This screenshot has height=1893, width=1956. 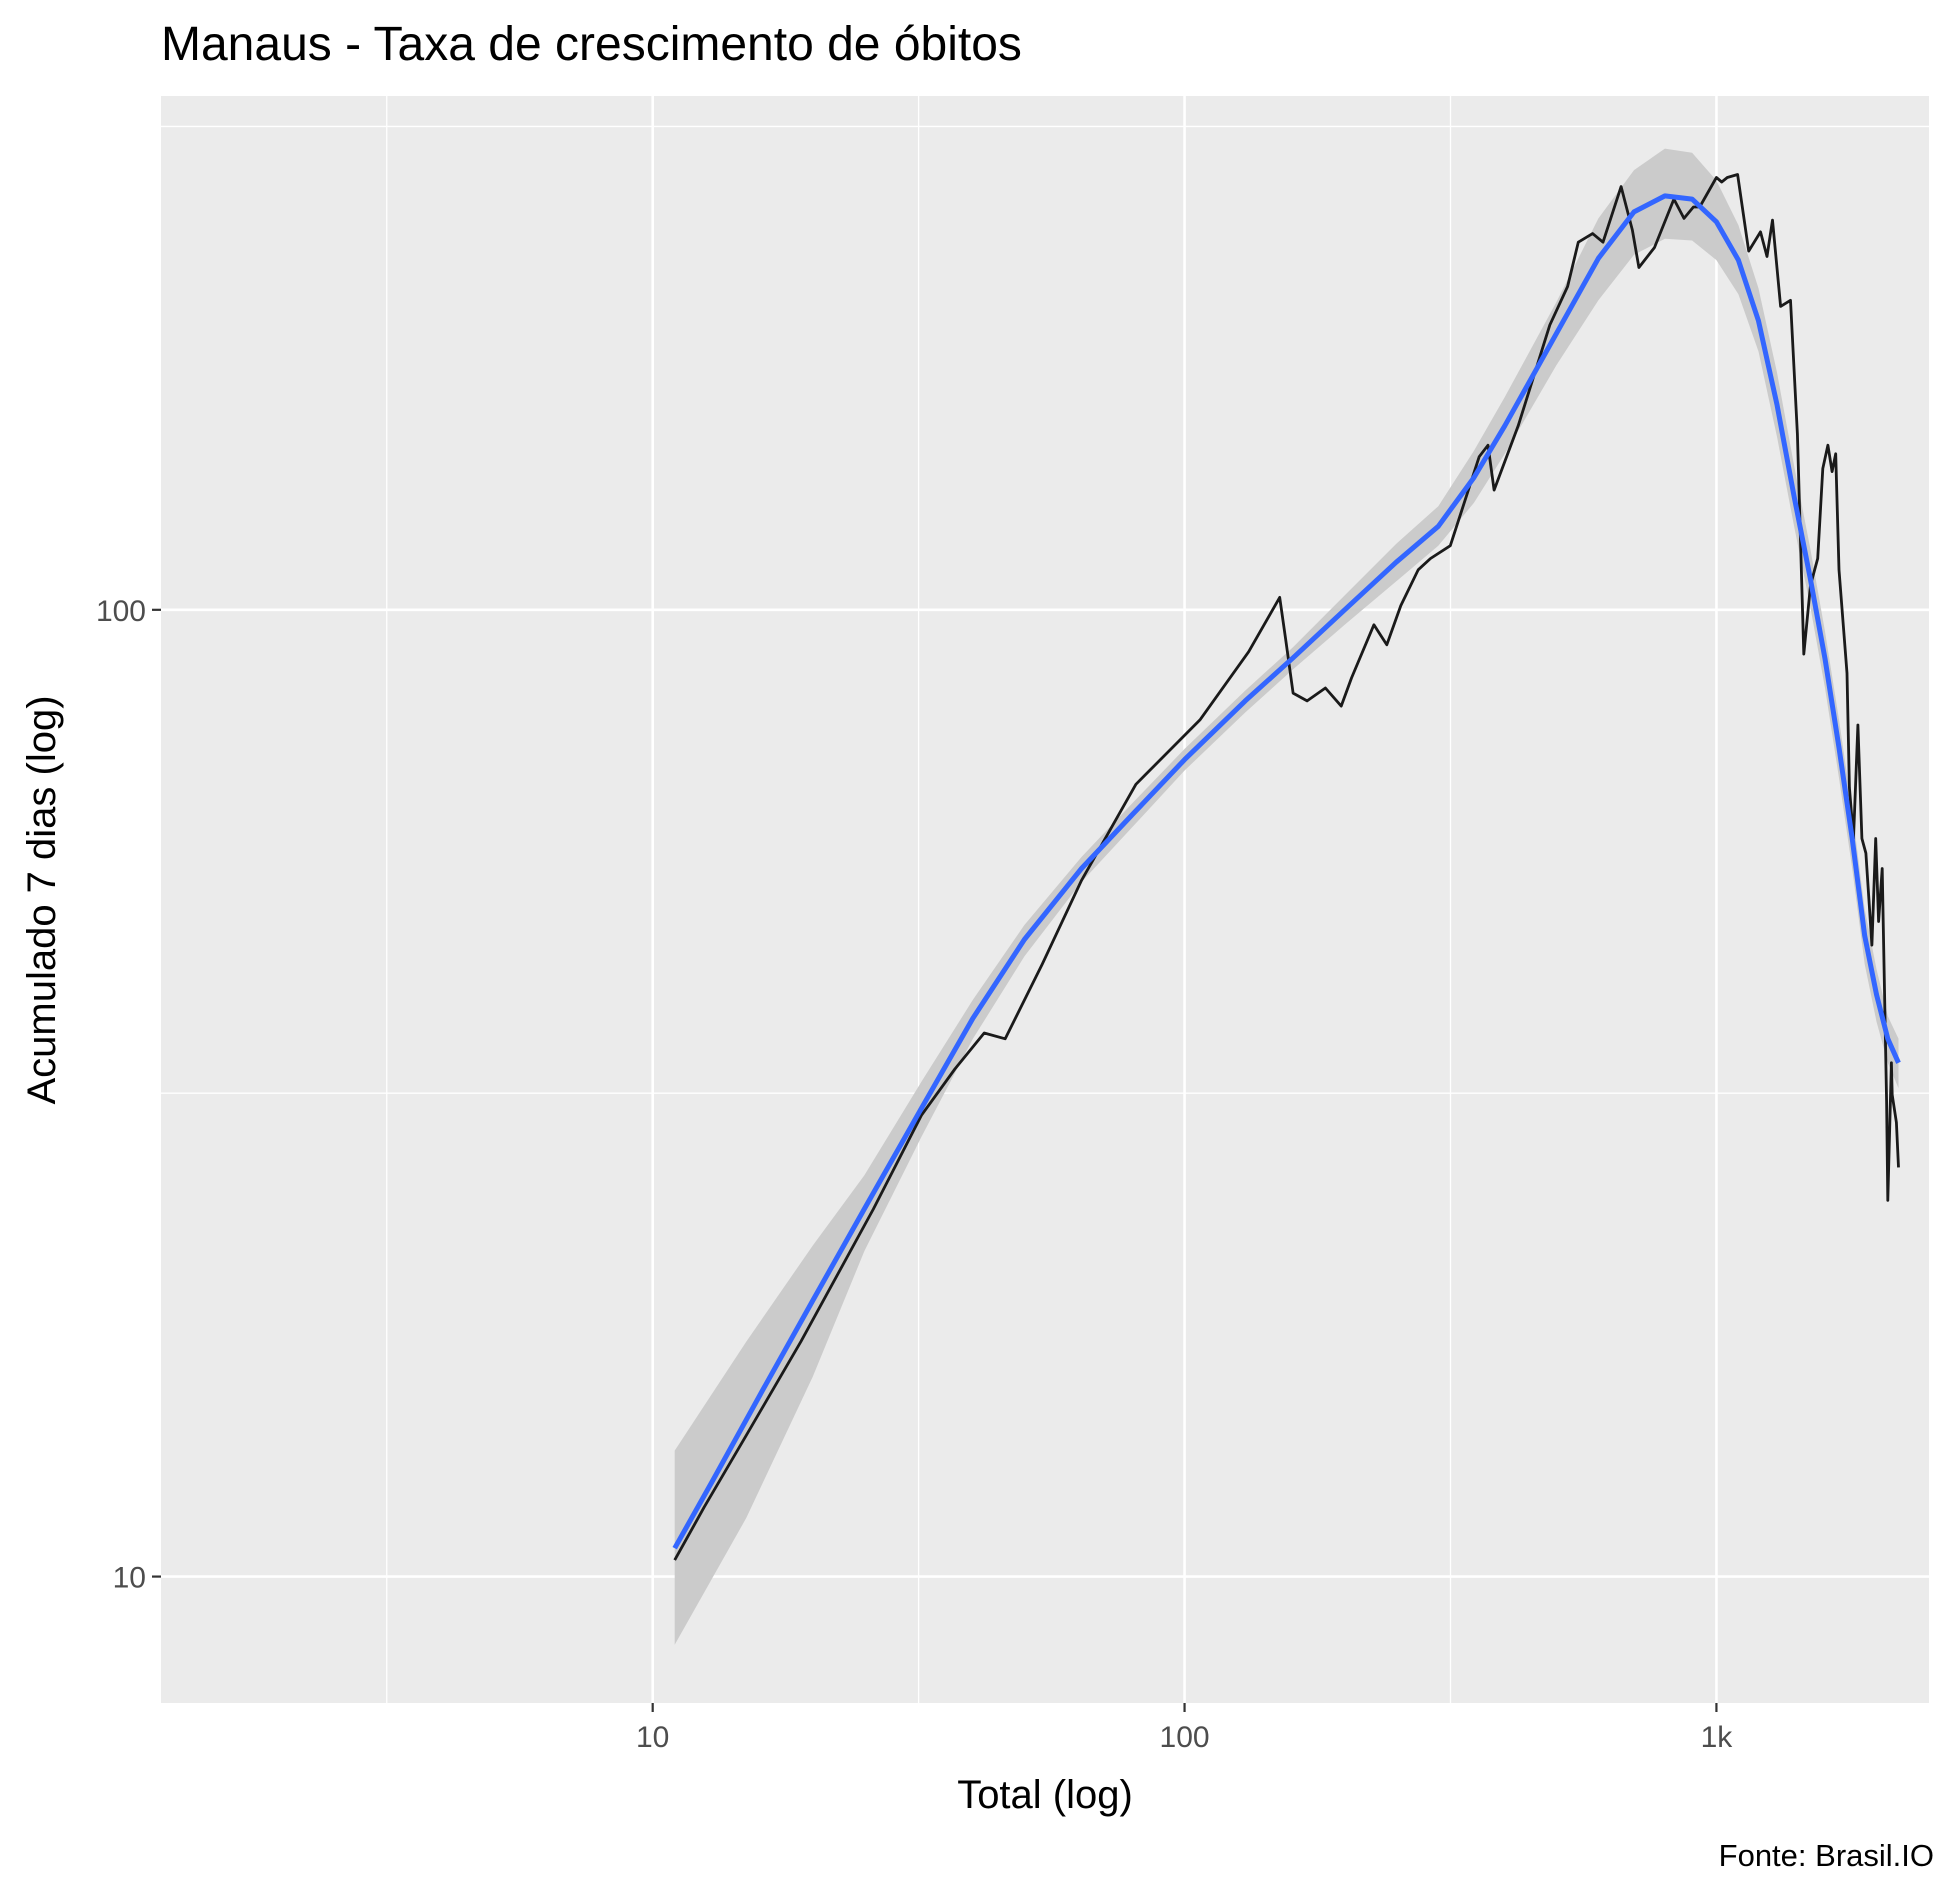 What do you see at coordinates (121, 611) in the screenshot?
I see `y-tick-label: 100` at bounding box center [121, 611].